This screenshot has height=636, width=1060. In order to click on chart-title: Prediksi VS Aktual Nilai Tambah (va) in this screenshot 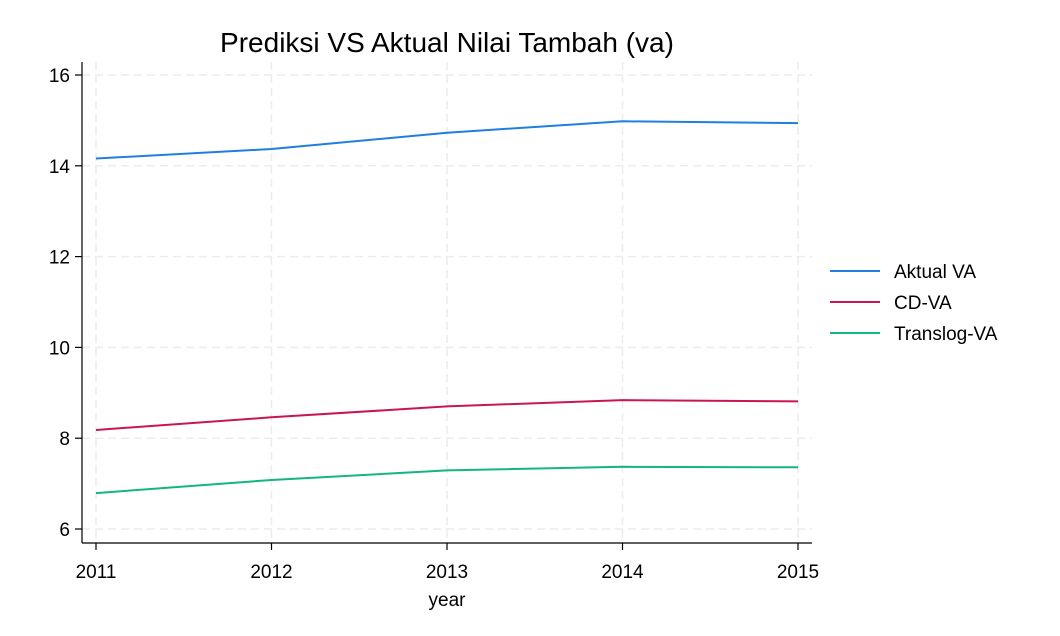, I will do `click(447, 42)`.